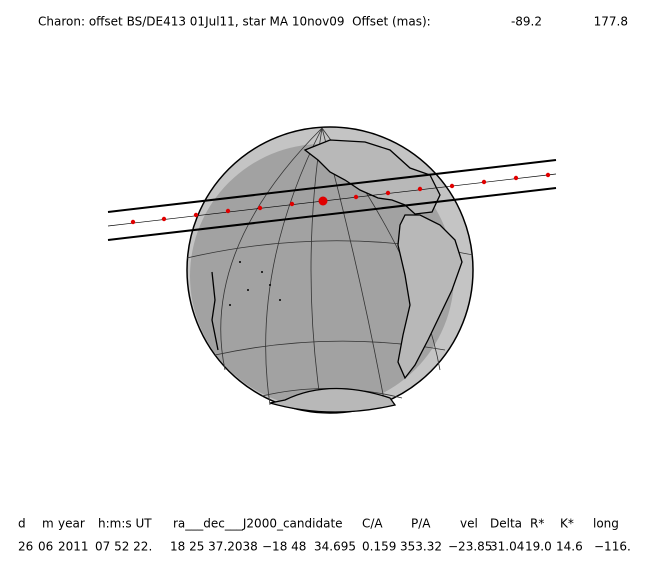 This screenshot has height=572, width=649. What do you see at coordinates (48, 524) in the screenshot?
I see `table-header: m` at bounding box center [48, 524].